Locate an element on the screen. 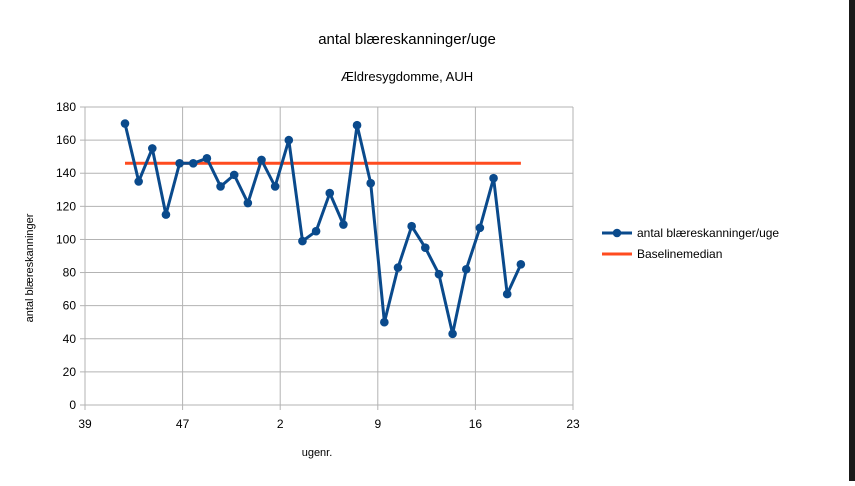  y-tick-label: 60 is located at coordinates (70, 306).